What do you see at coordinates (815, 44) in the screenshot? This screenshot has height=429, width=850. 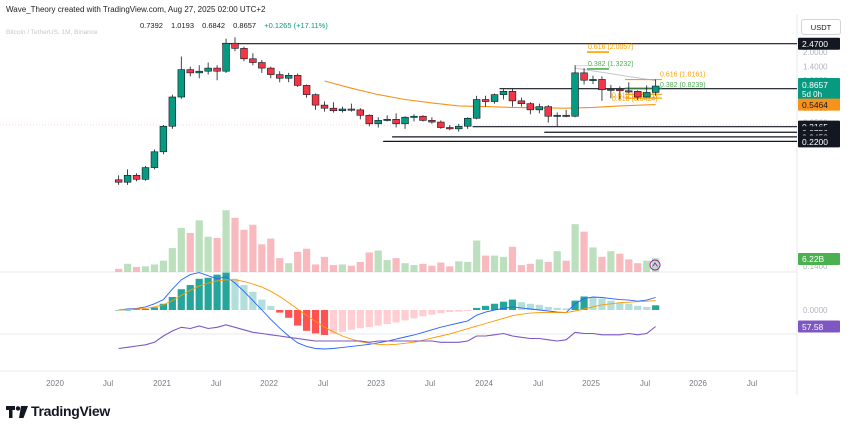 I see `price-level-label: 2.4700` at bounding box center [815, 44].